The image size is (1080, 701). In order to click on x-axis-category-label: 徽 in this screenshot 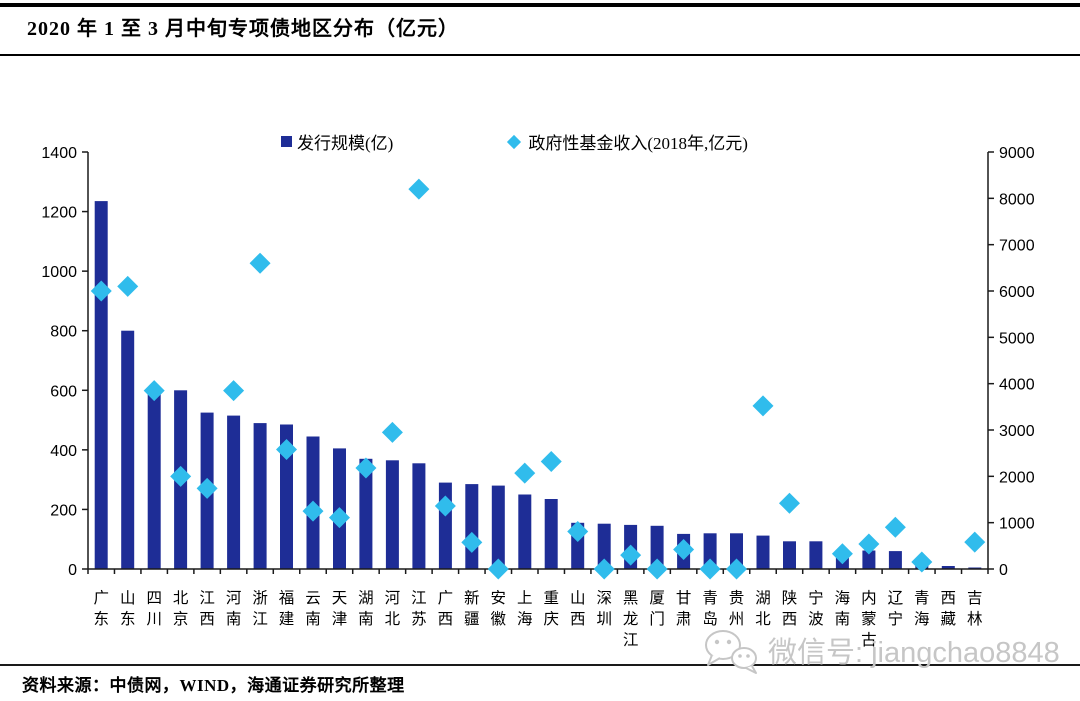, I will do `click(499, 619)`.